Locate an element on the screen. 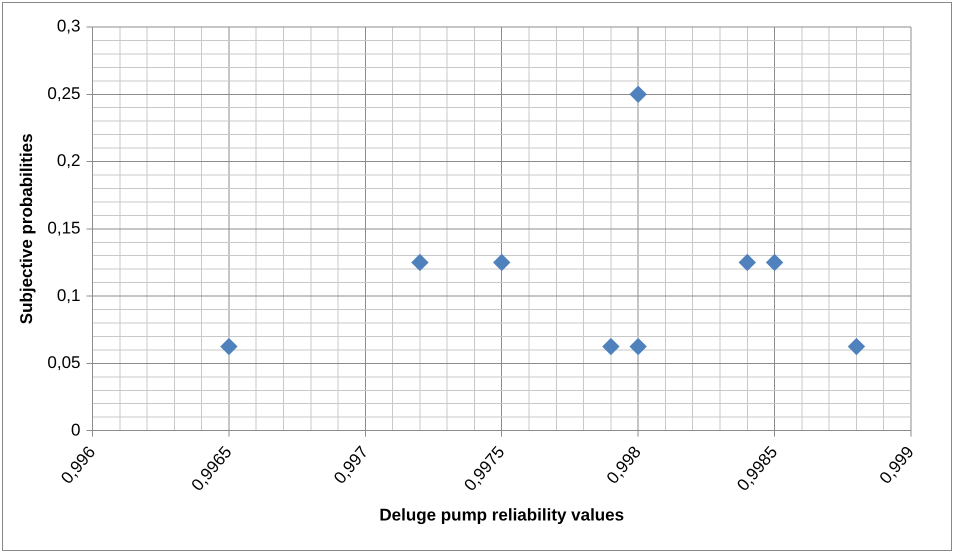  y-tick-label: 0,1 is located at coordinates (68, 295).